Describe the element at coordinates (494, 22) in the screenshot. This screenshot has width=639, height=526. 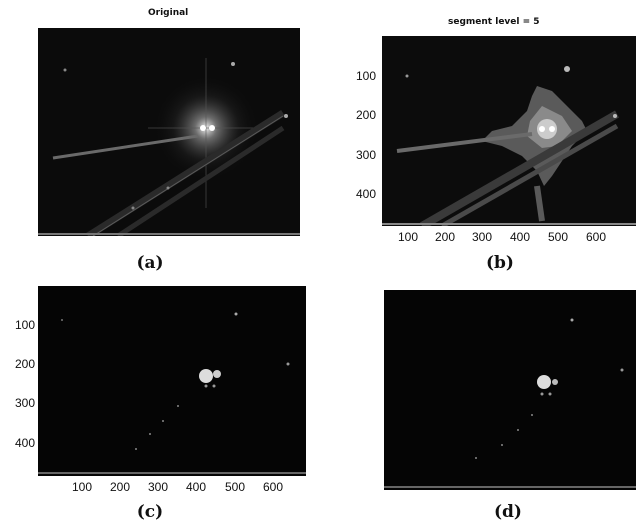
I see `panel-b-title: segment level = 5` at that location.